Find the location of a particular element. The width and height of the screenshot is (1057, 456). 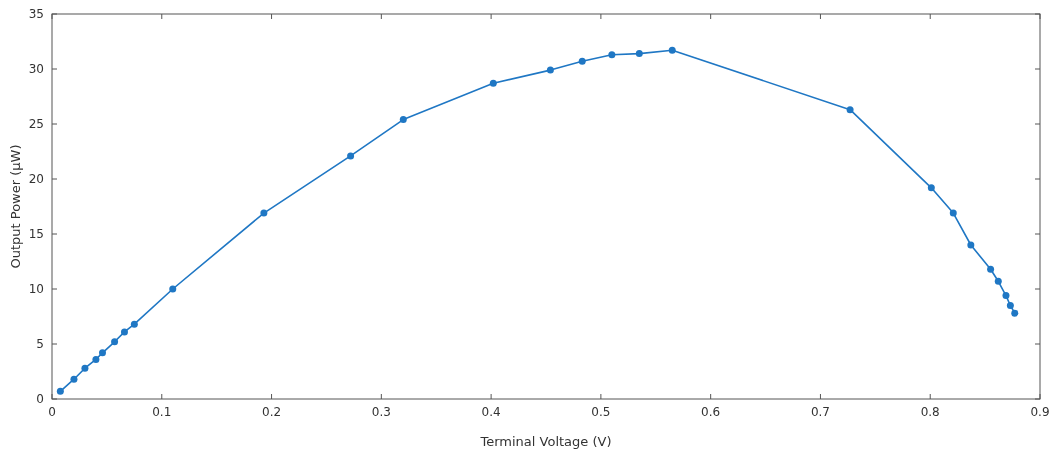

y-tick-label: 15 is located at coordinates (36, 234).